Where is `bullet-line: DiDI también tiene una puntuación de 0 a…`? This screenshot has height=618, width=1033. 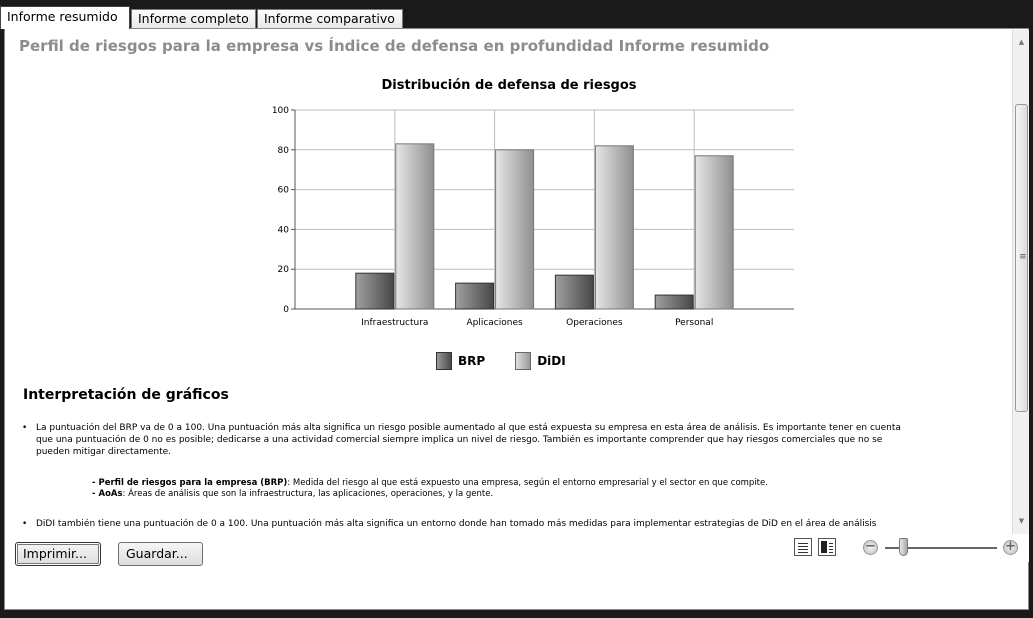
bullet-line: DiDI también tiene una puntuación de 0 a… is located at coordinates (456, 524).